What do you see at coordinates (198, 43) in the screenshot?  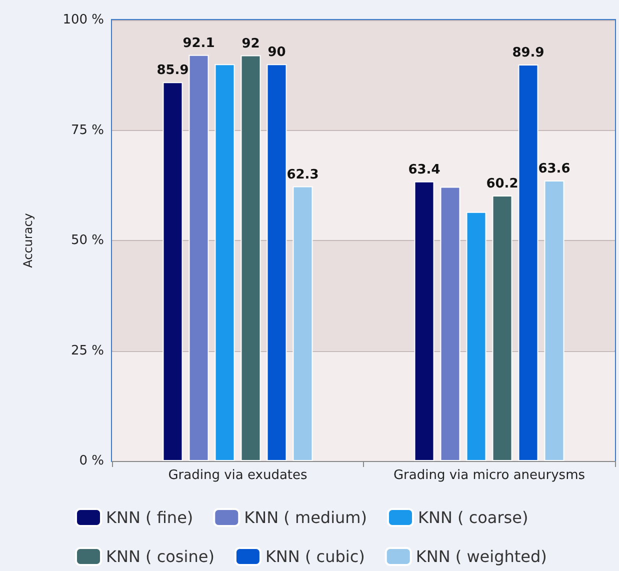 I see `data-label: 92.1` at bounding box center [198, 43].